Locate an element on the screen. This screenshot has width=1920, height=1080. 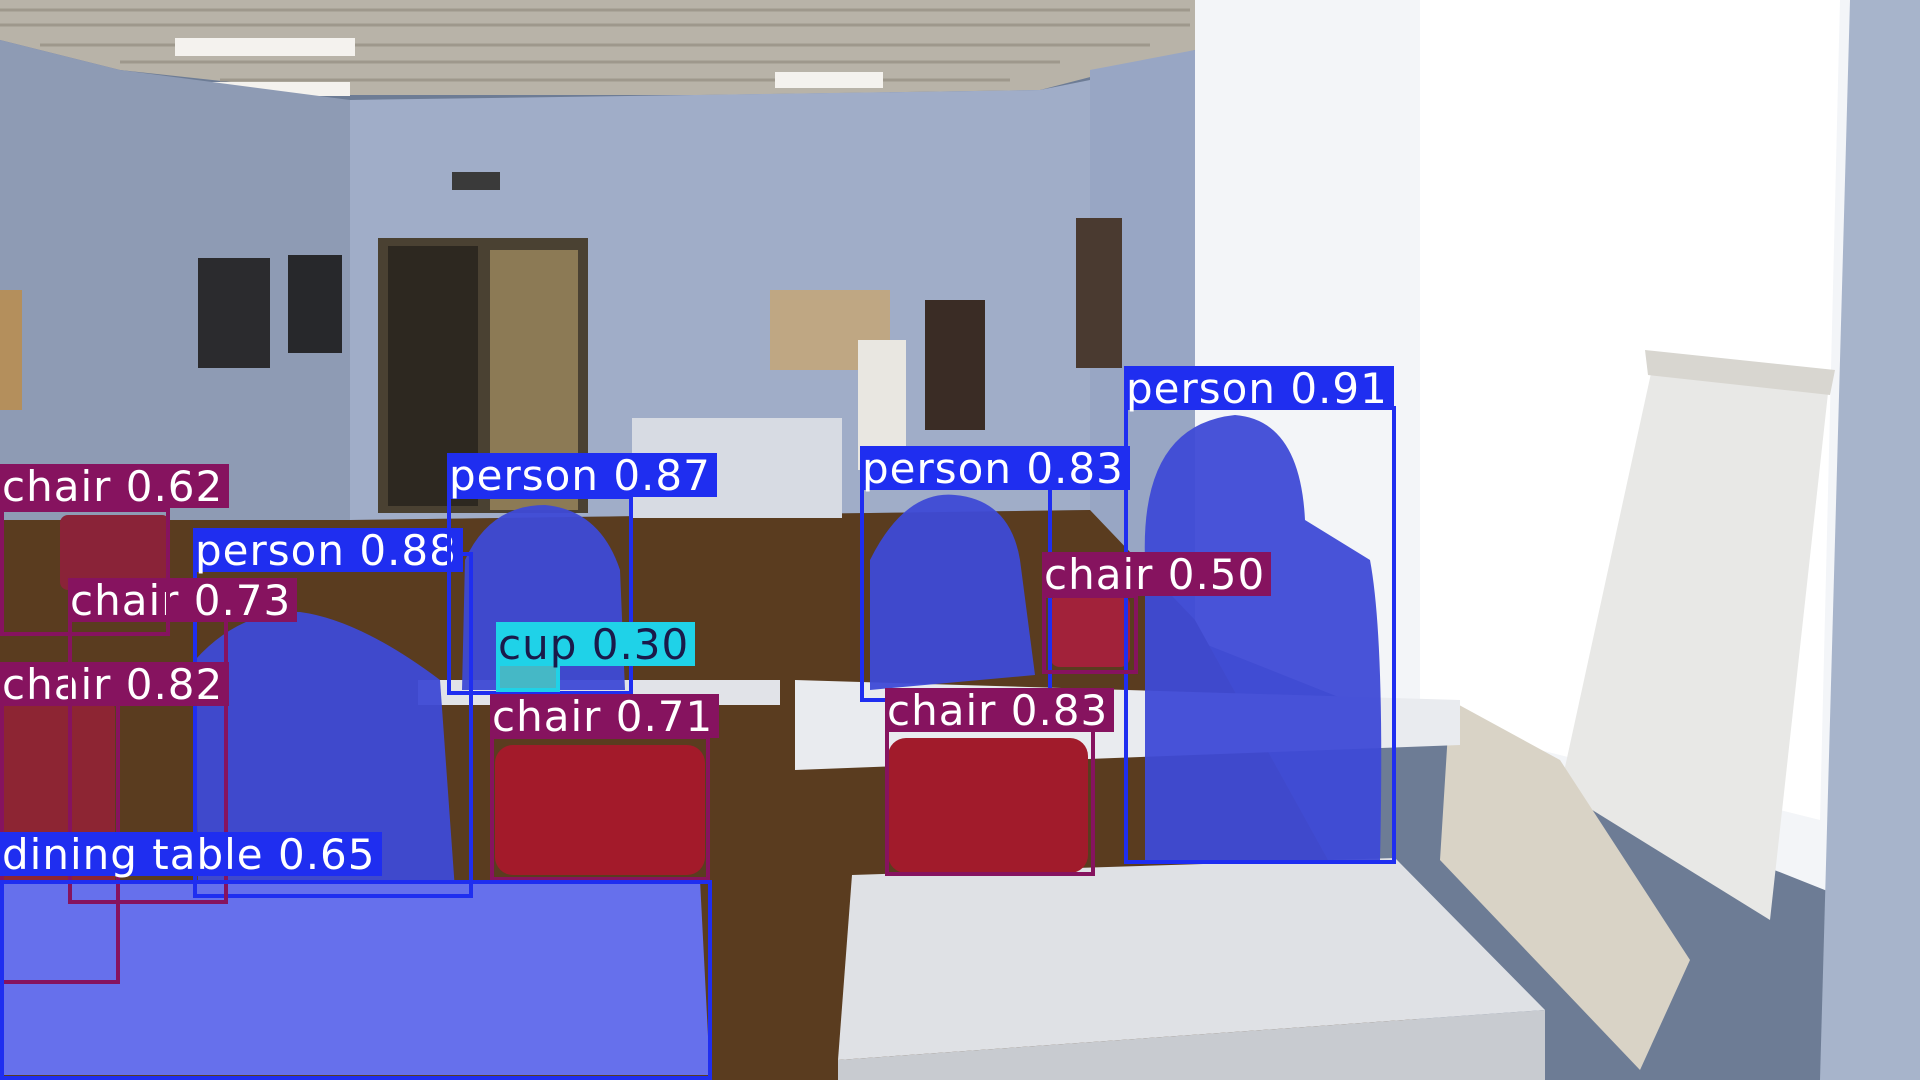
exit-sign is located at coordinates (476, 181).